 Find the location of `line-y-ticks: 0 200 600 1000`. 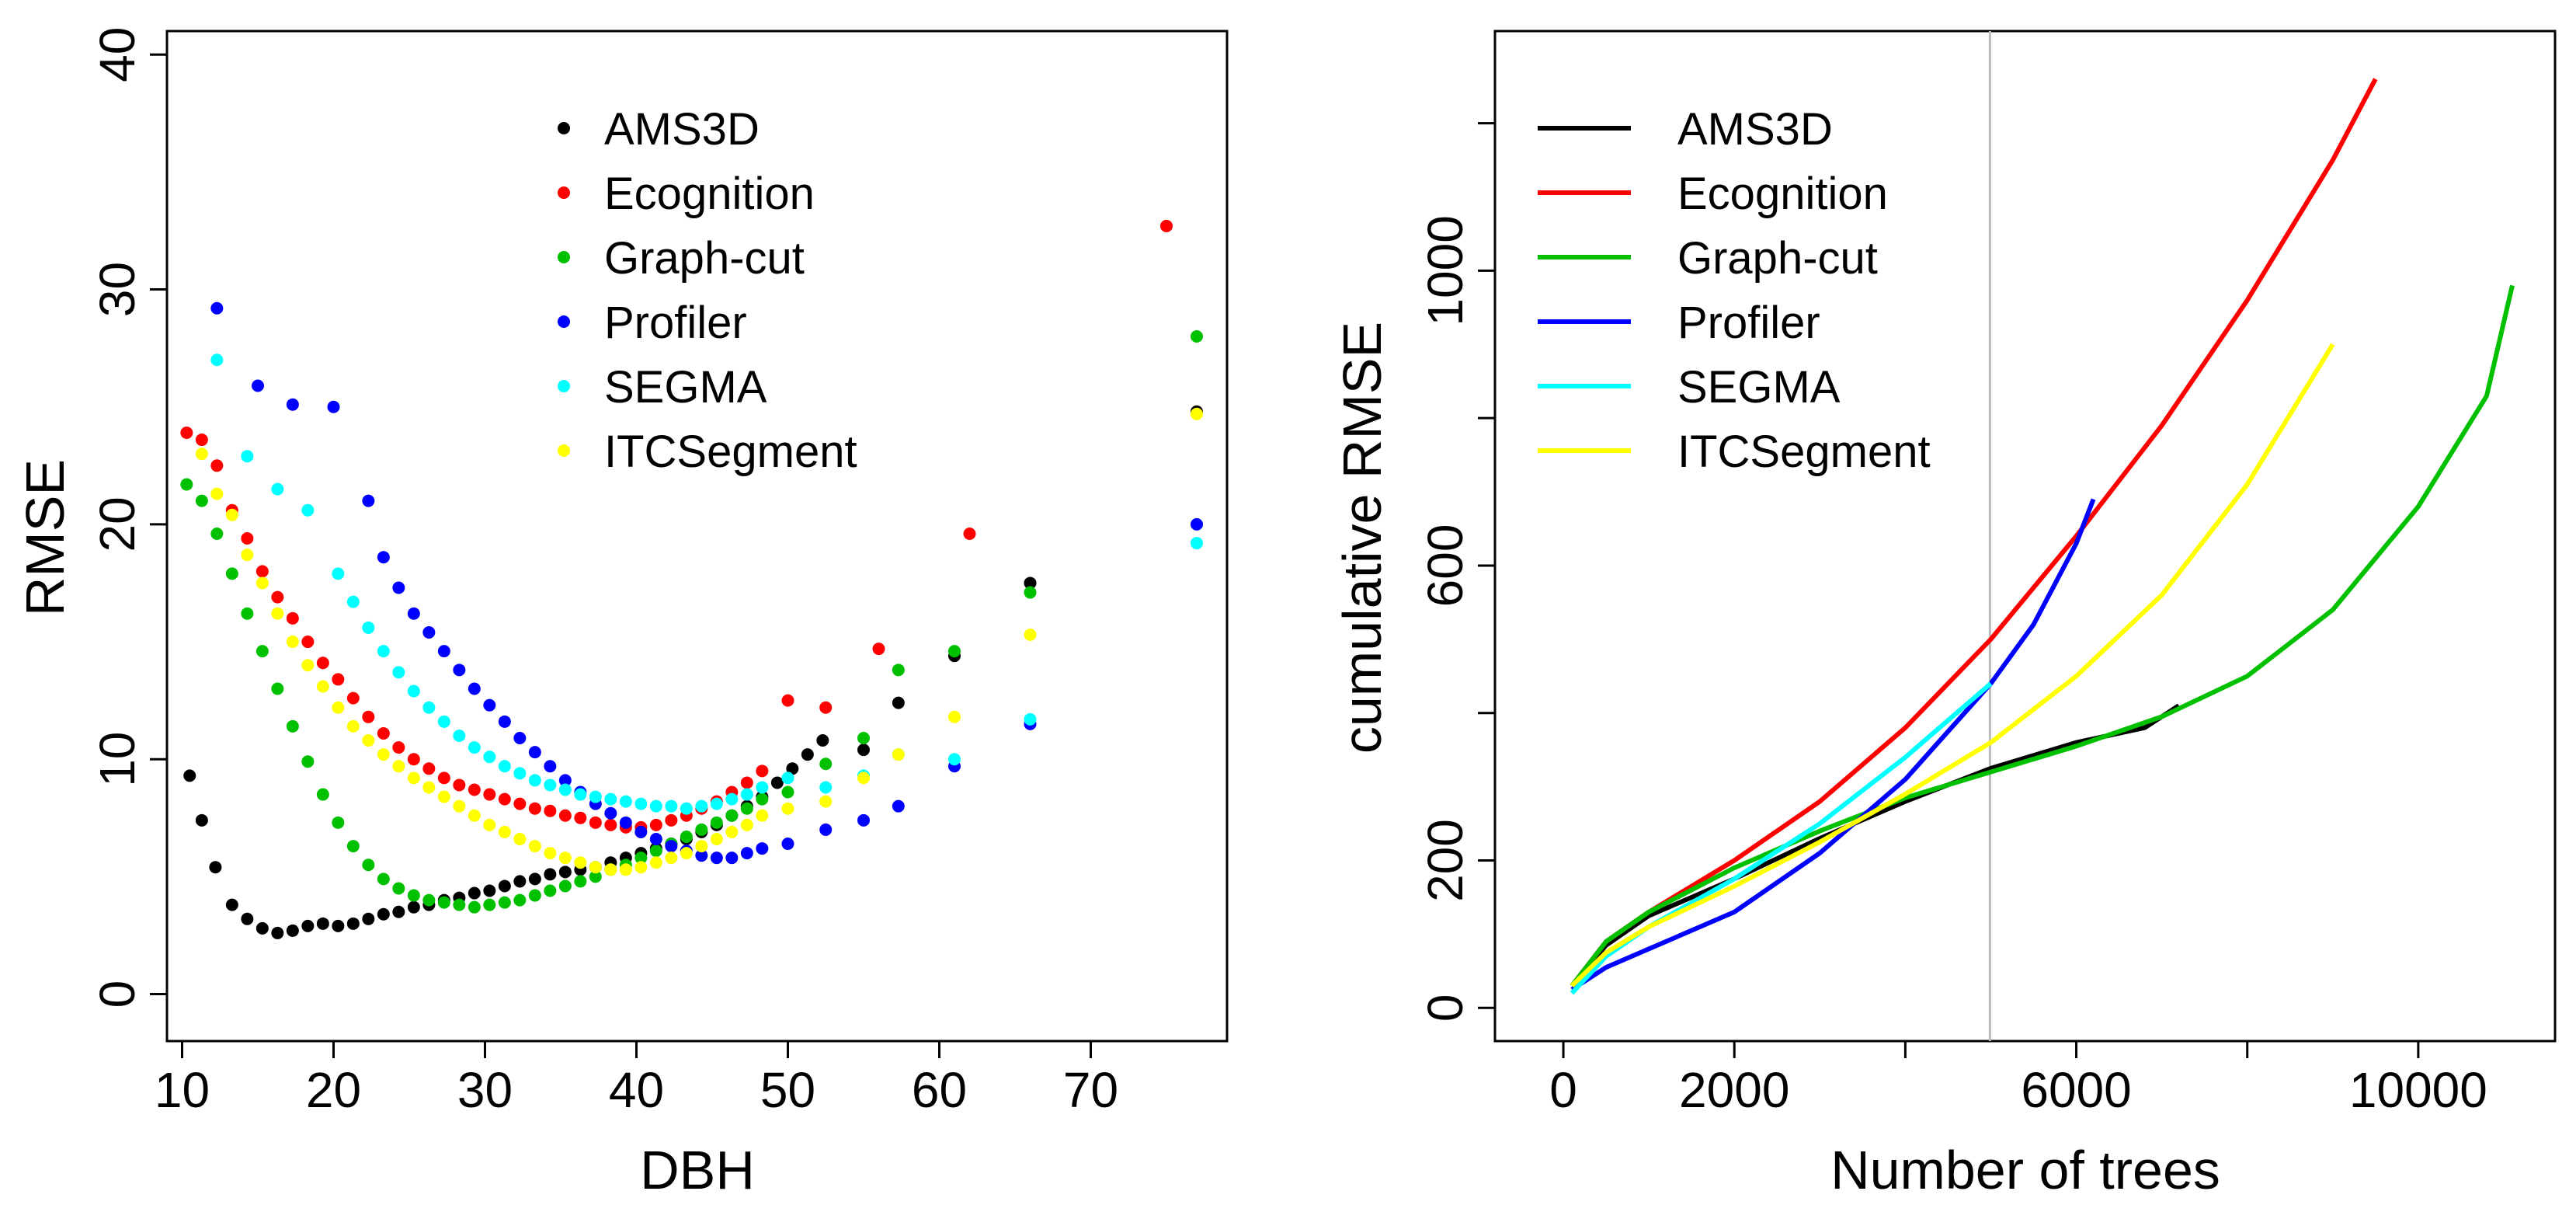

line-y-ticks: 0 200 600 1000 is located at coordinates (1456, 572).